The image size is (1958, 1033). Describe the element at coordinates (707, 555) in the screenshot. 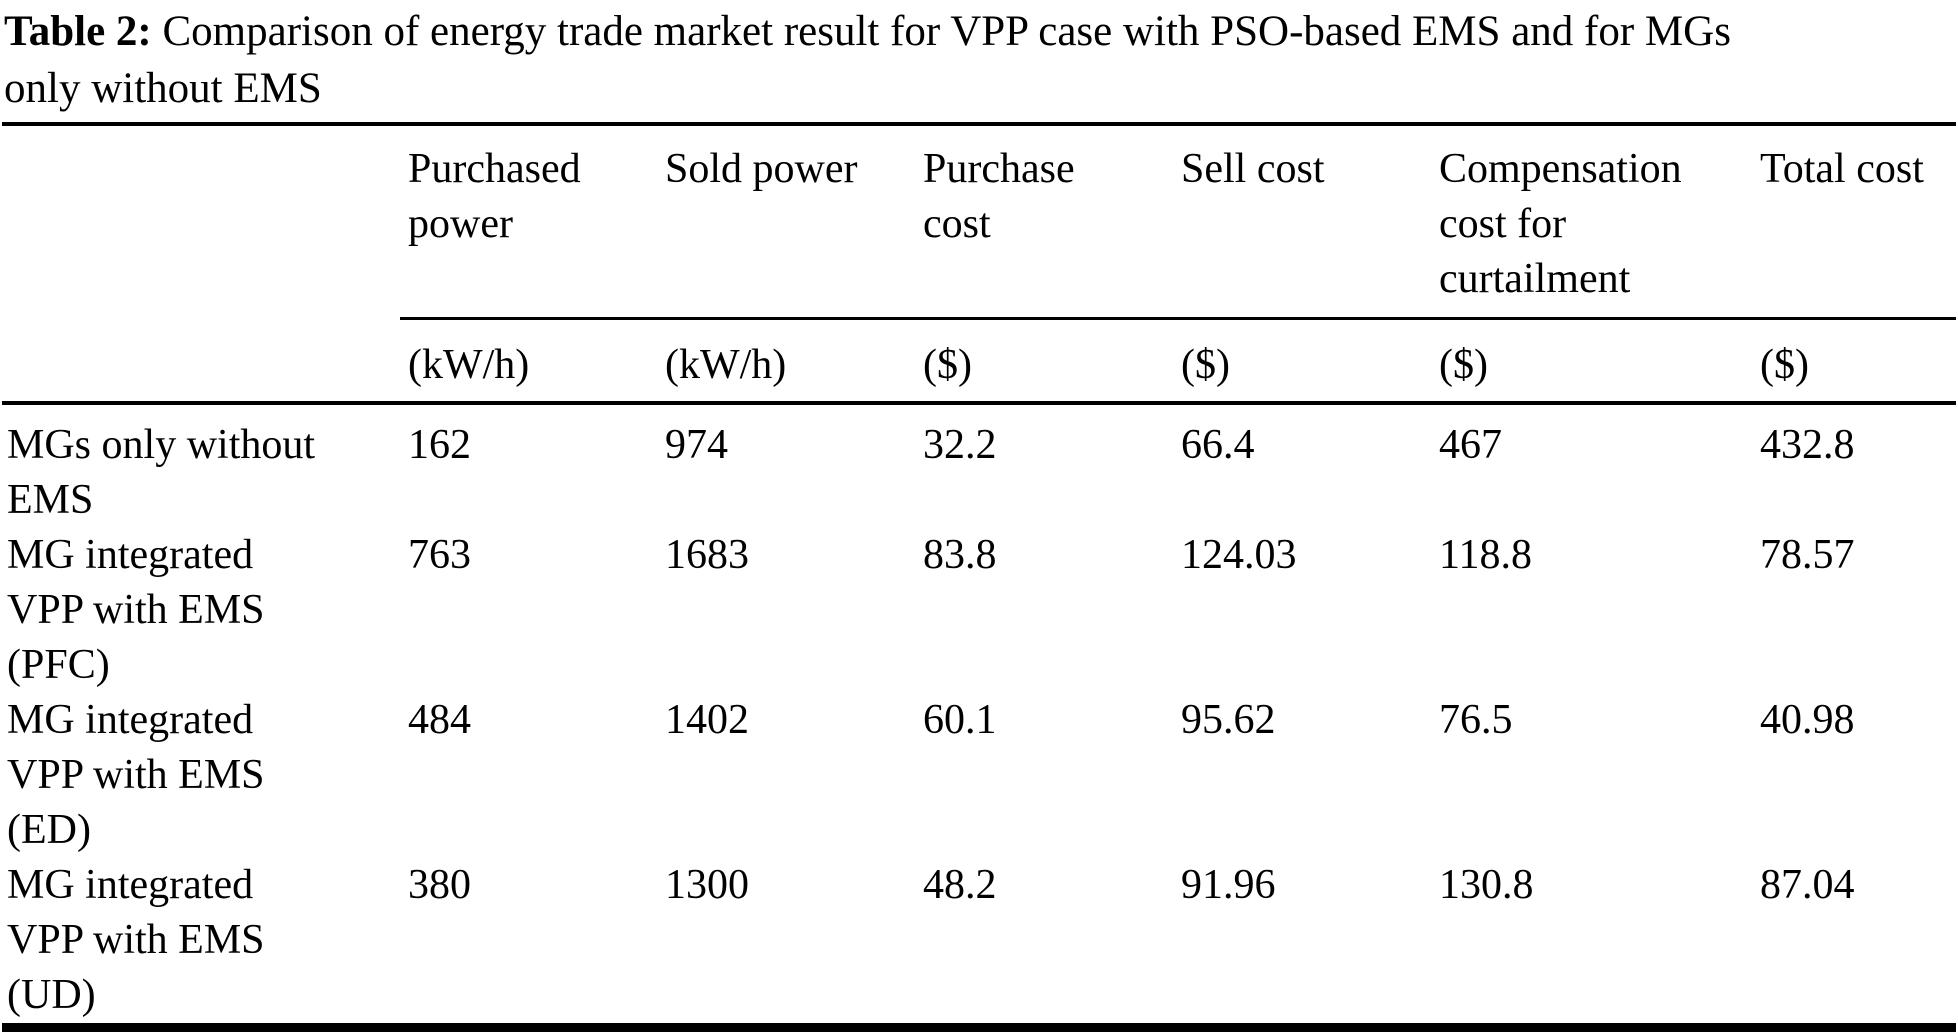

I see `cell-sold-power: 1683` at that location.